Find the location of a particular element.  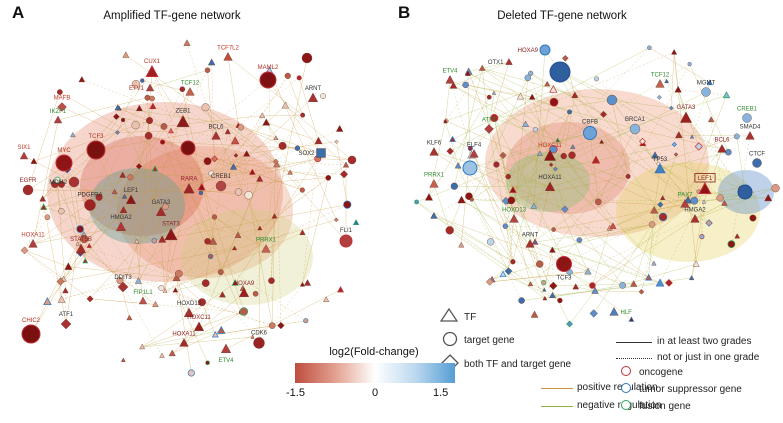

oncogene-ring-icon is located at coordinates (626, 371).